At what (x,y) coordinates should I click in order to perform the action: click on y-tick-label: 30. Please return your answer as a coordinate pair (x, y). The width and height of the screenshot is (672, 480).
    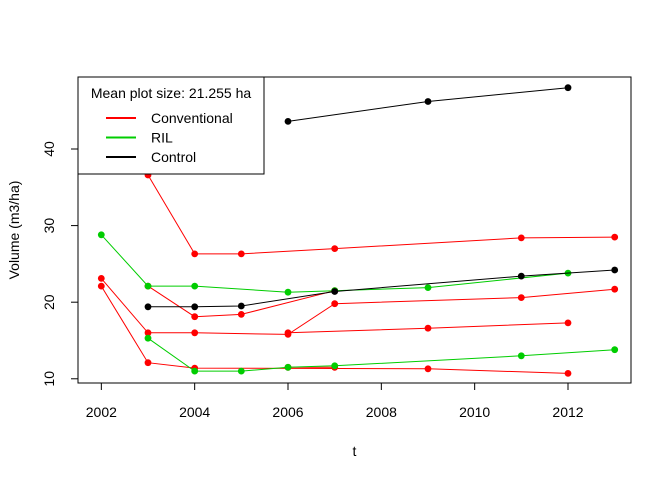
    Looking at the image, I should click on (49, 226).